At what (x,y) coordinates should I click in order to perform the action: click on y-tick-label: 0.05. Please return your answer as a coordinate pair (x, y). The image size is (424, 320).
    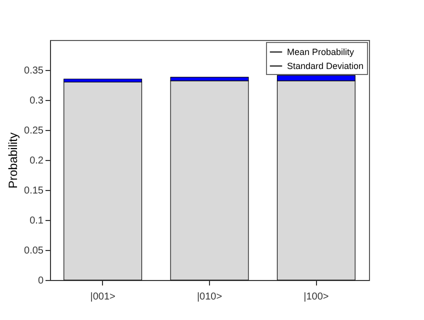
    Looking at the image, I should click on (34, 251).